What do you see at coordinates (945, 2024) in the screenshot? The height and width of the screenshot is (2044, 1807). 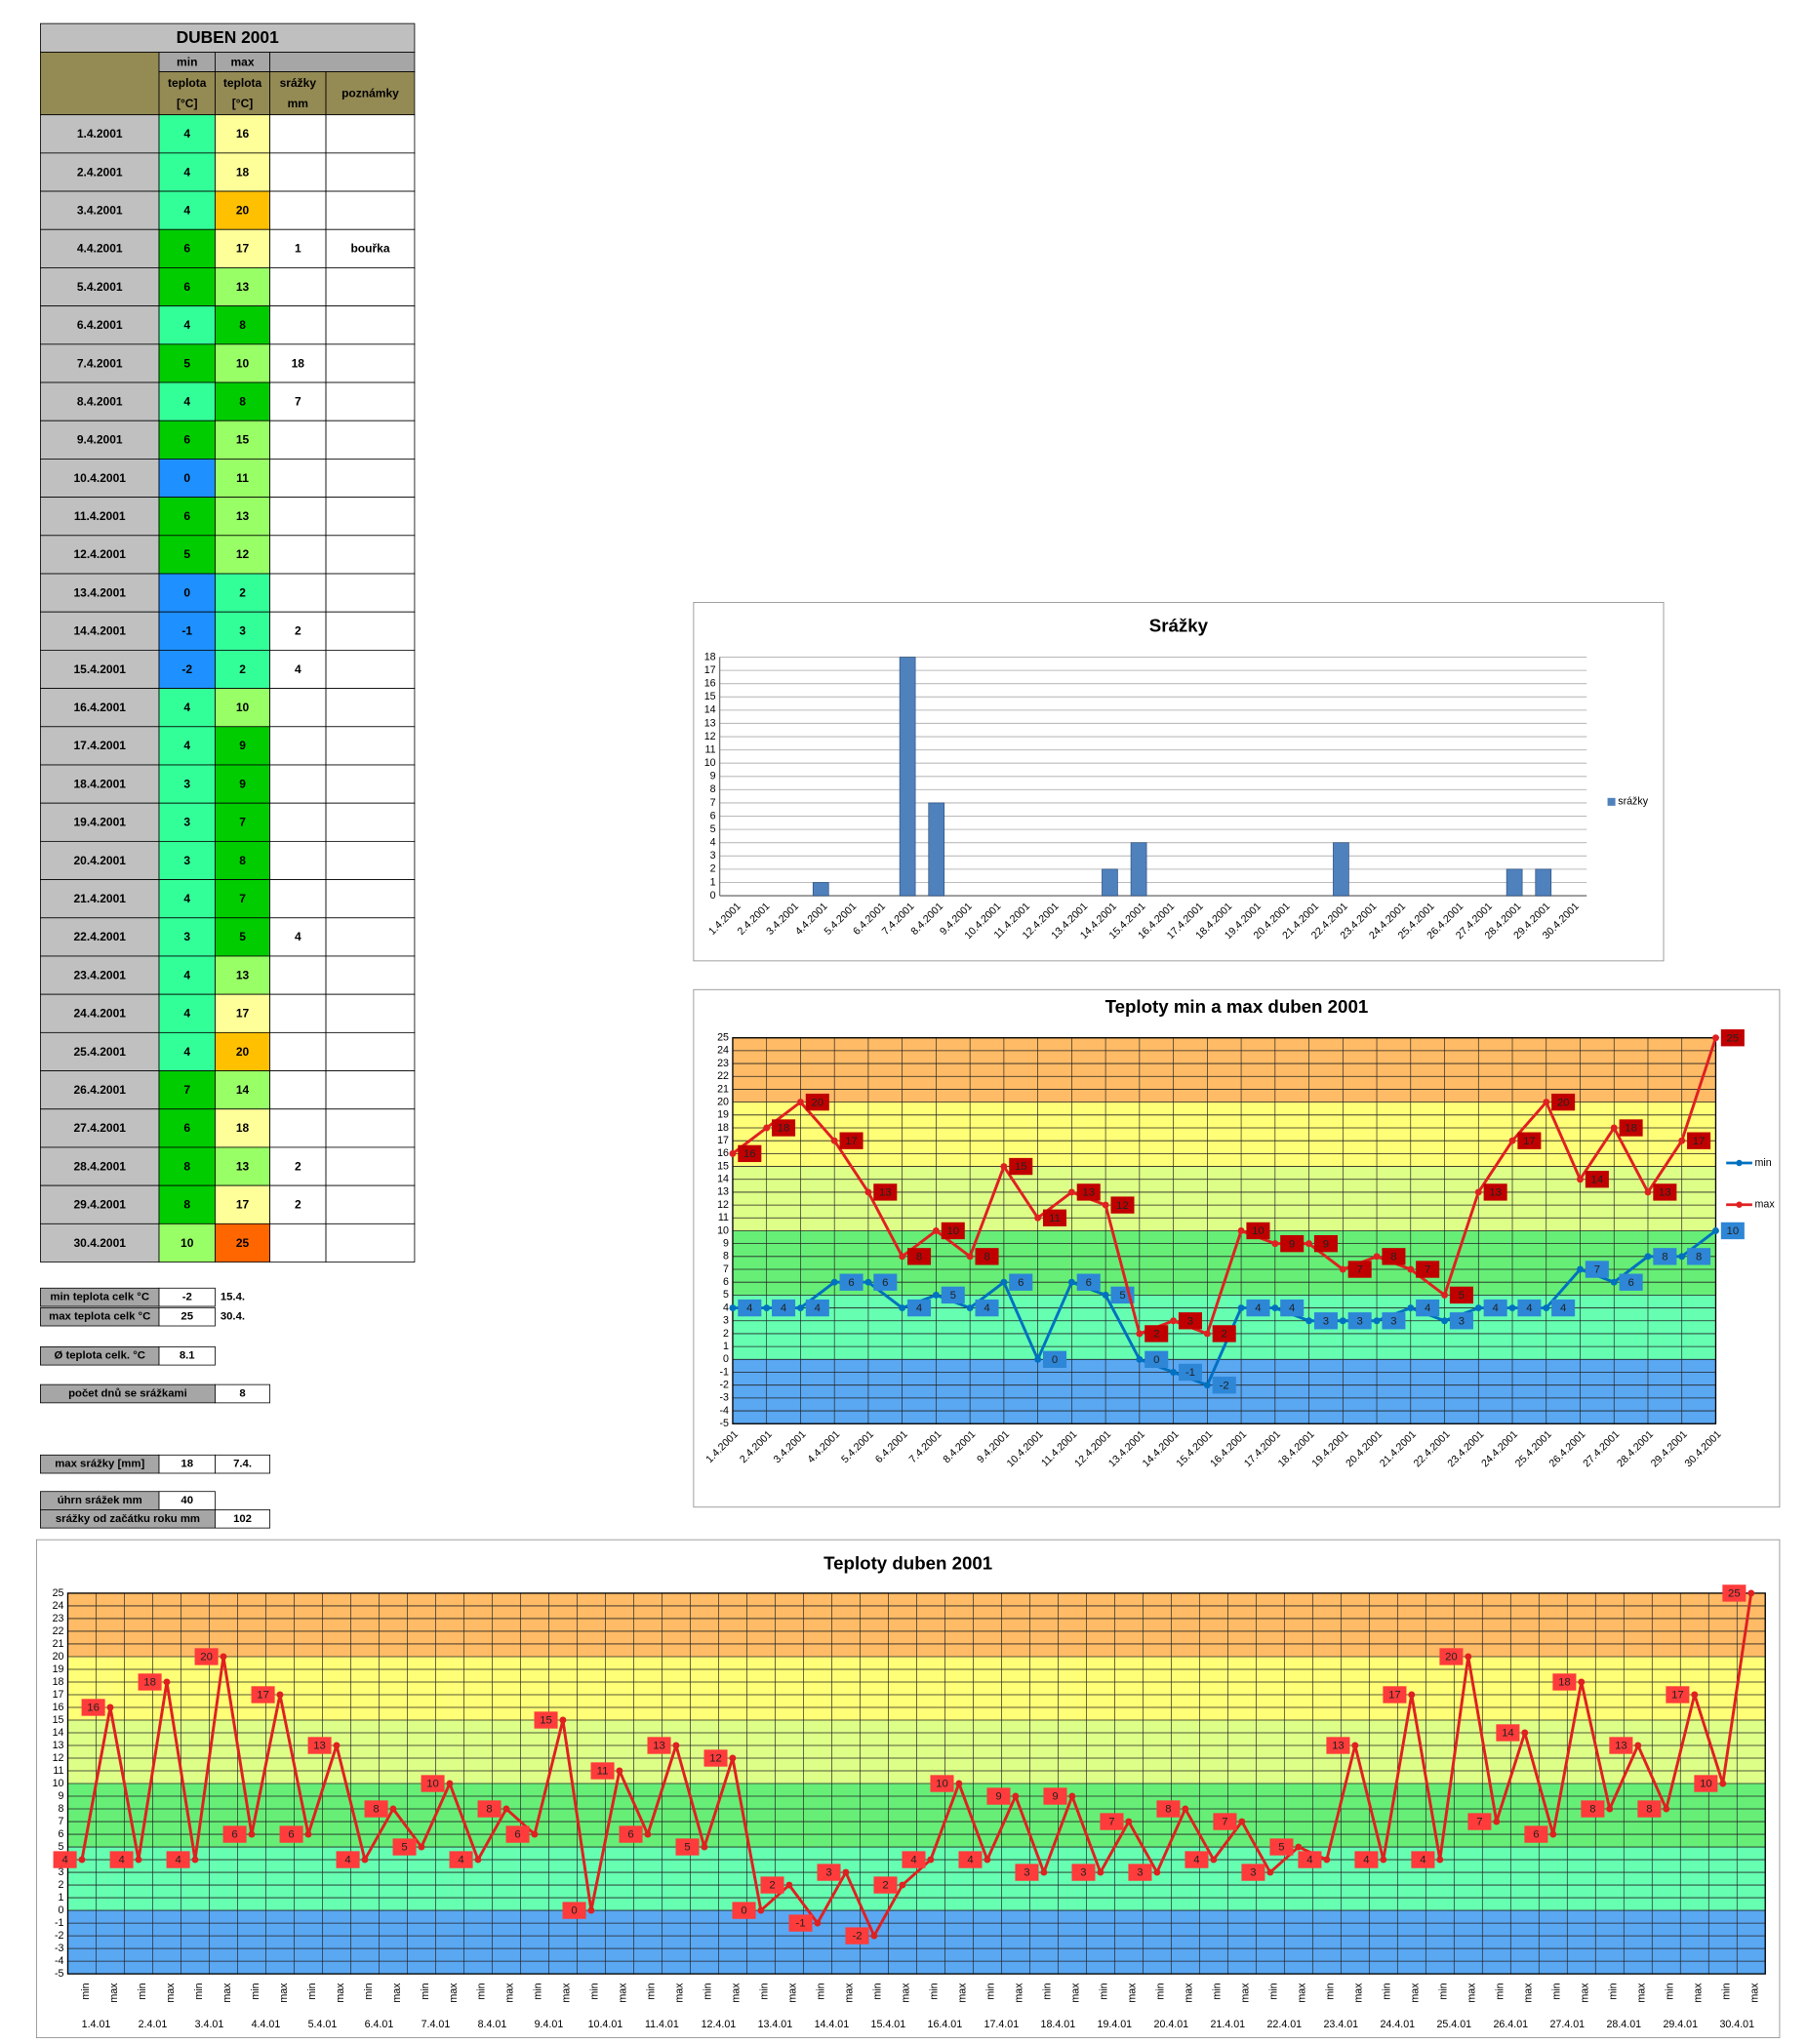 I see `group-label: 16.4.01` at bounding box center [945, 2024].